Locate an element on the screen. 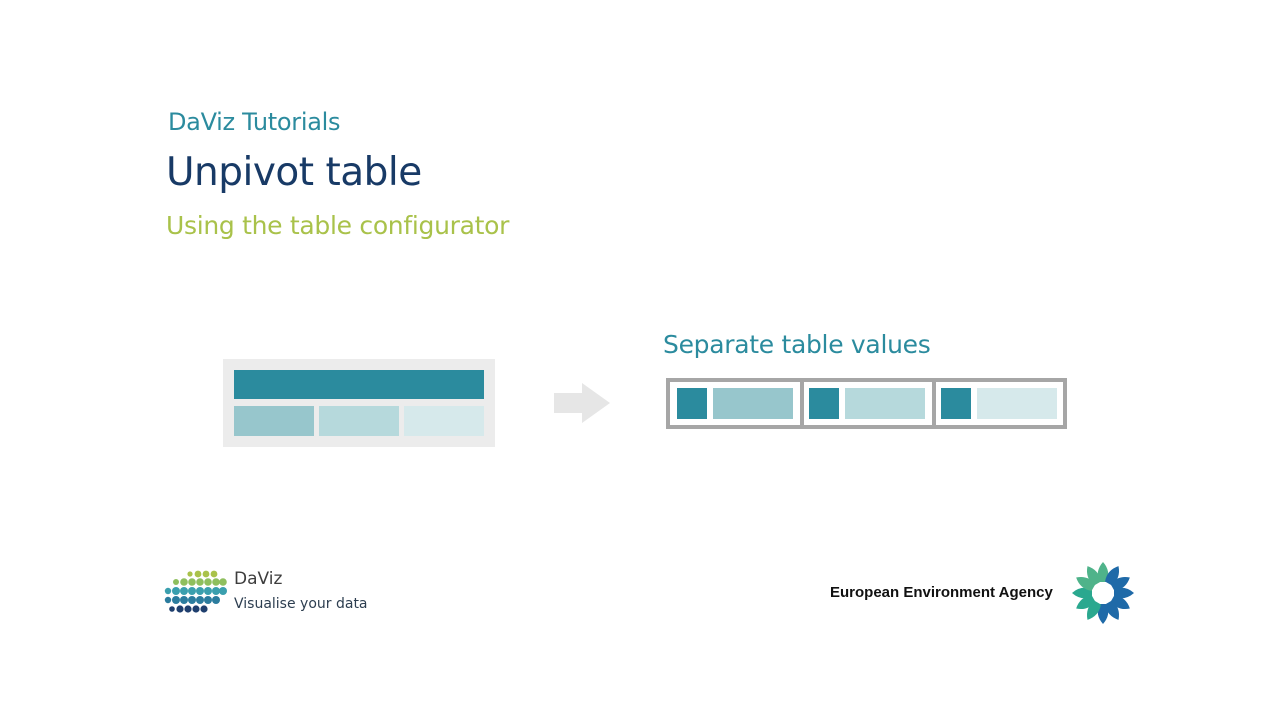 The height and width of the screenshot is (720, 1280). result-label: Separate table values is located at coordinates (797, 344).